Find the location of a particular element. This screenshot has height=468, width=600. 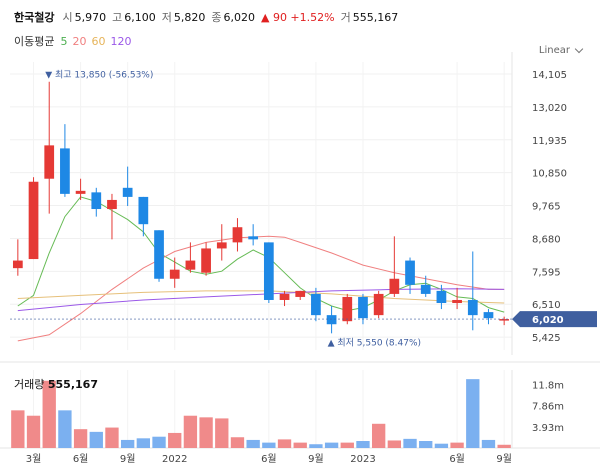

high-label: 고 is located at coordinates (117, 17).